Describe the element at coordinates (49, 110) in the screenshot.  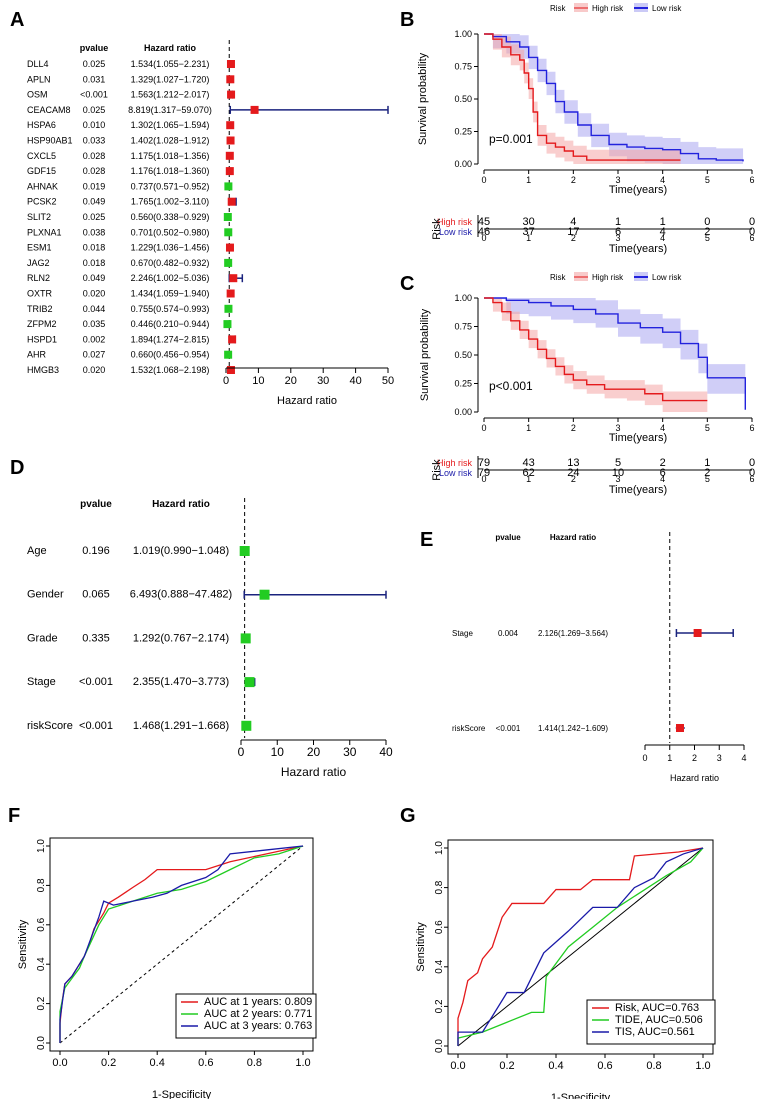
I see `row-label: CEACAM8` at that location.